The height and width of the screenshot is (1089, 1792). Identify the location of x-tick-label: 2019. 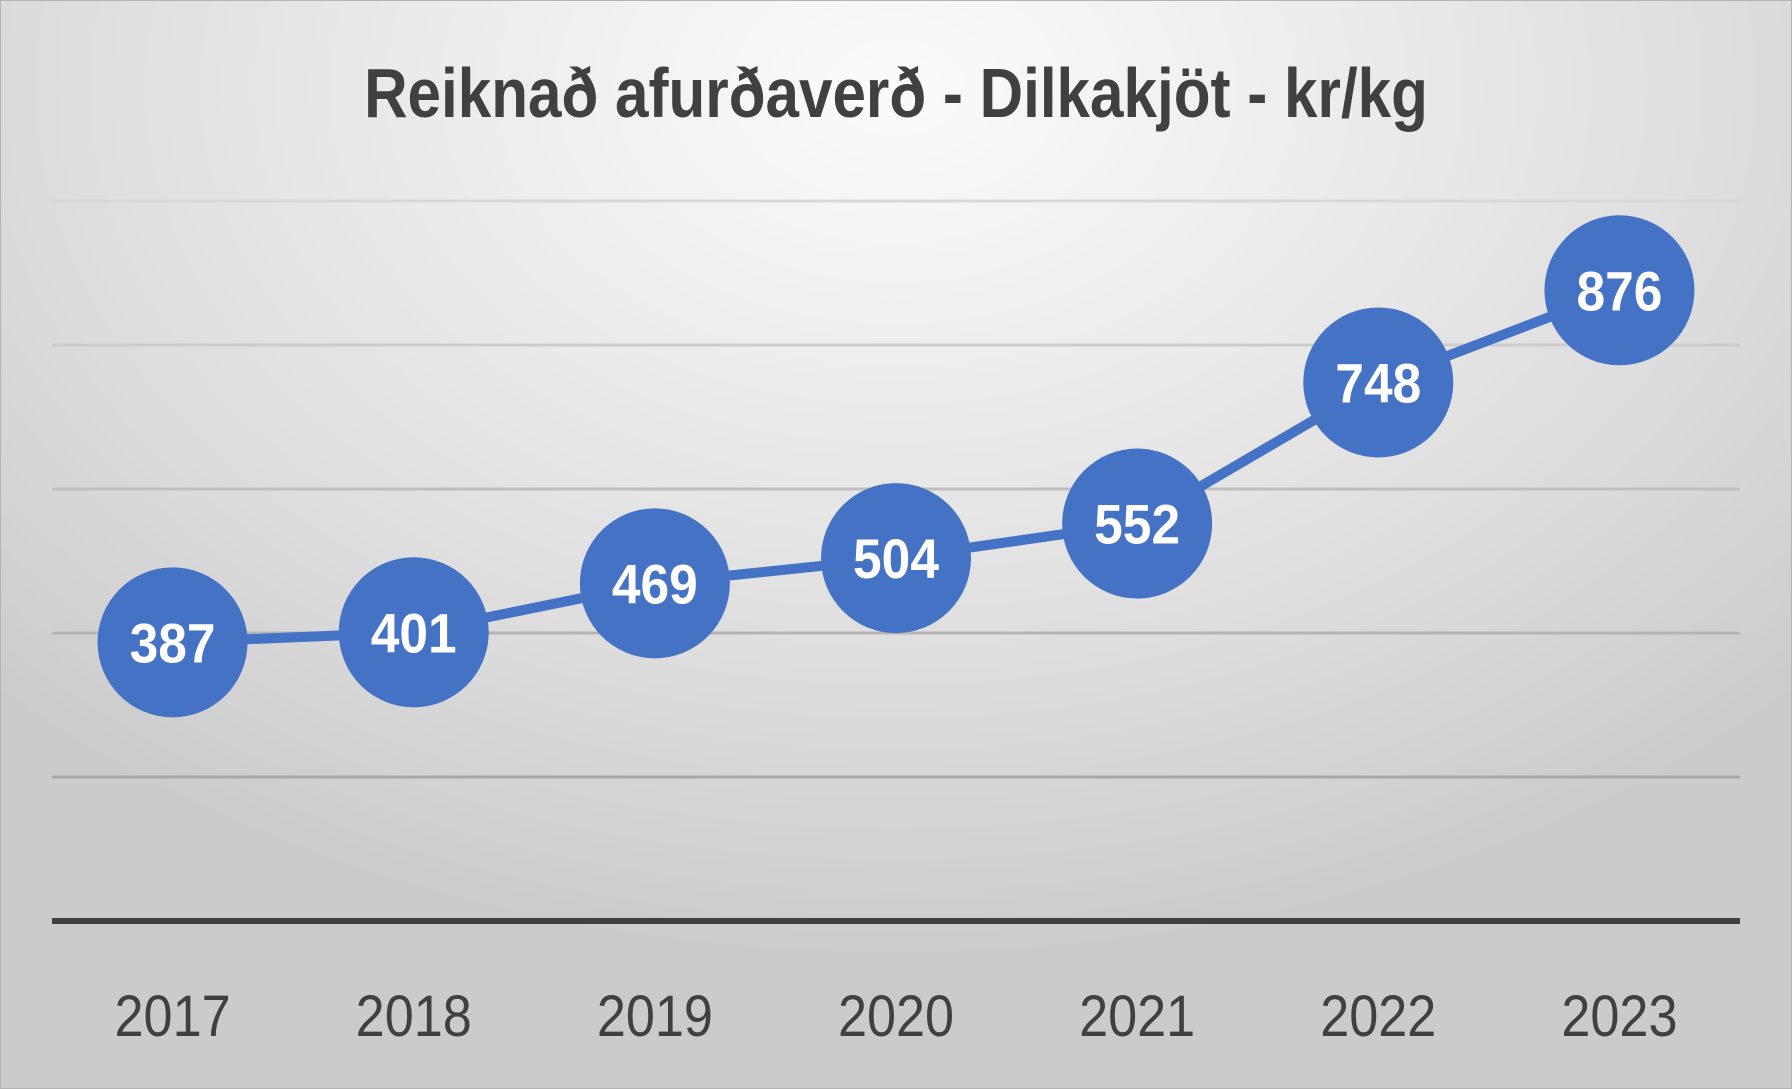
(655, 1015).